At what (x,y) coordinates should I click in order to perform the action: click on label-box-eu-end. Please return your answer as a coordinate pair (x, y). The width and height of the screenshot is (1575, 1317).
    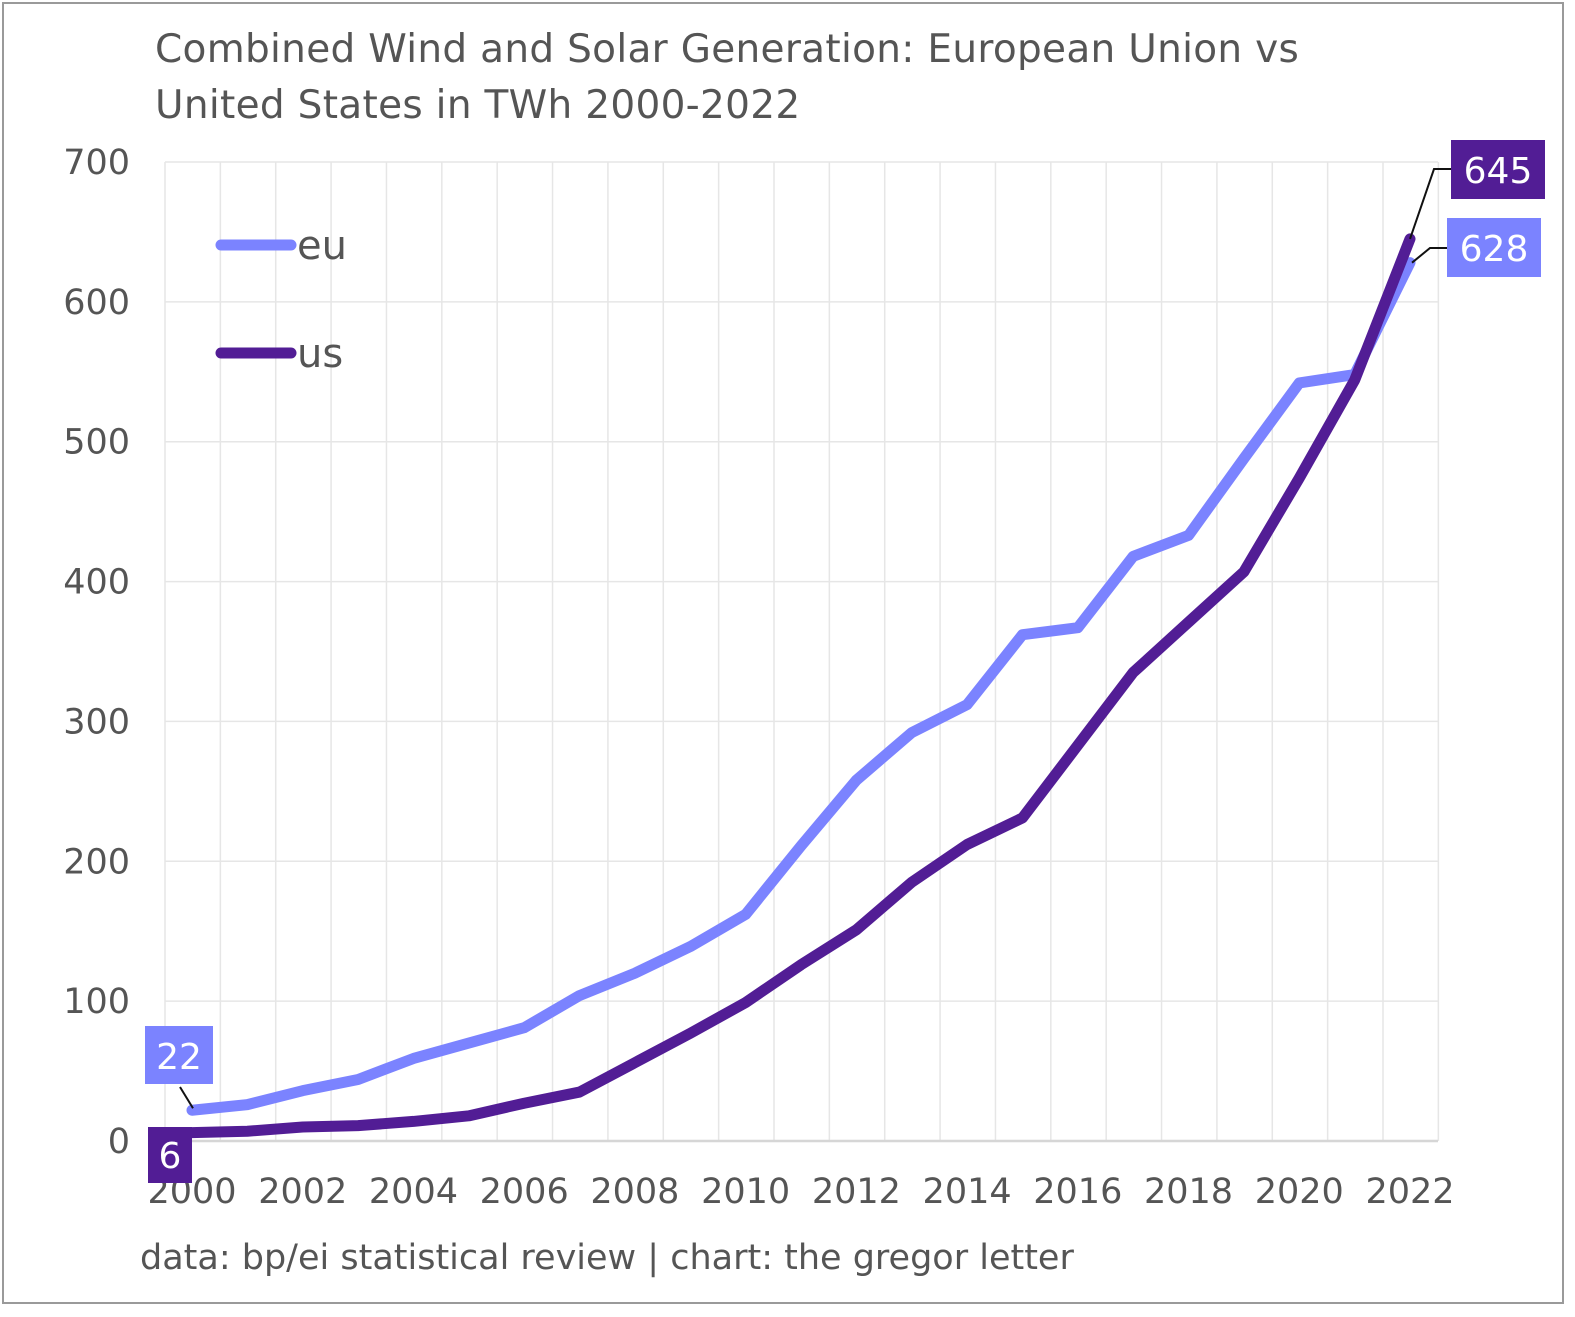
    Looking at the image, I should click on (1494, 247).